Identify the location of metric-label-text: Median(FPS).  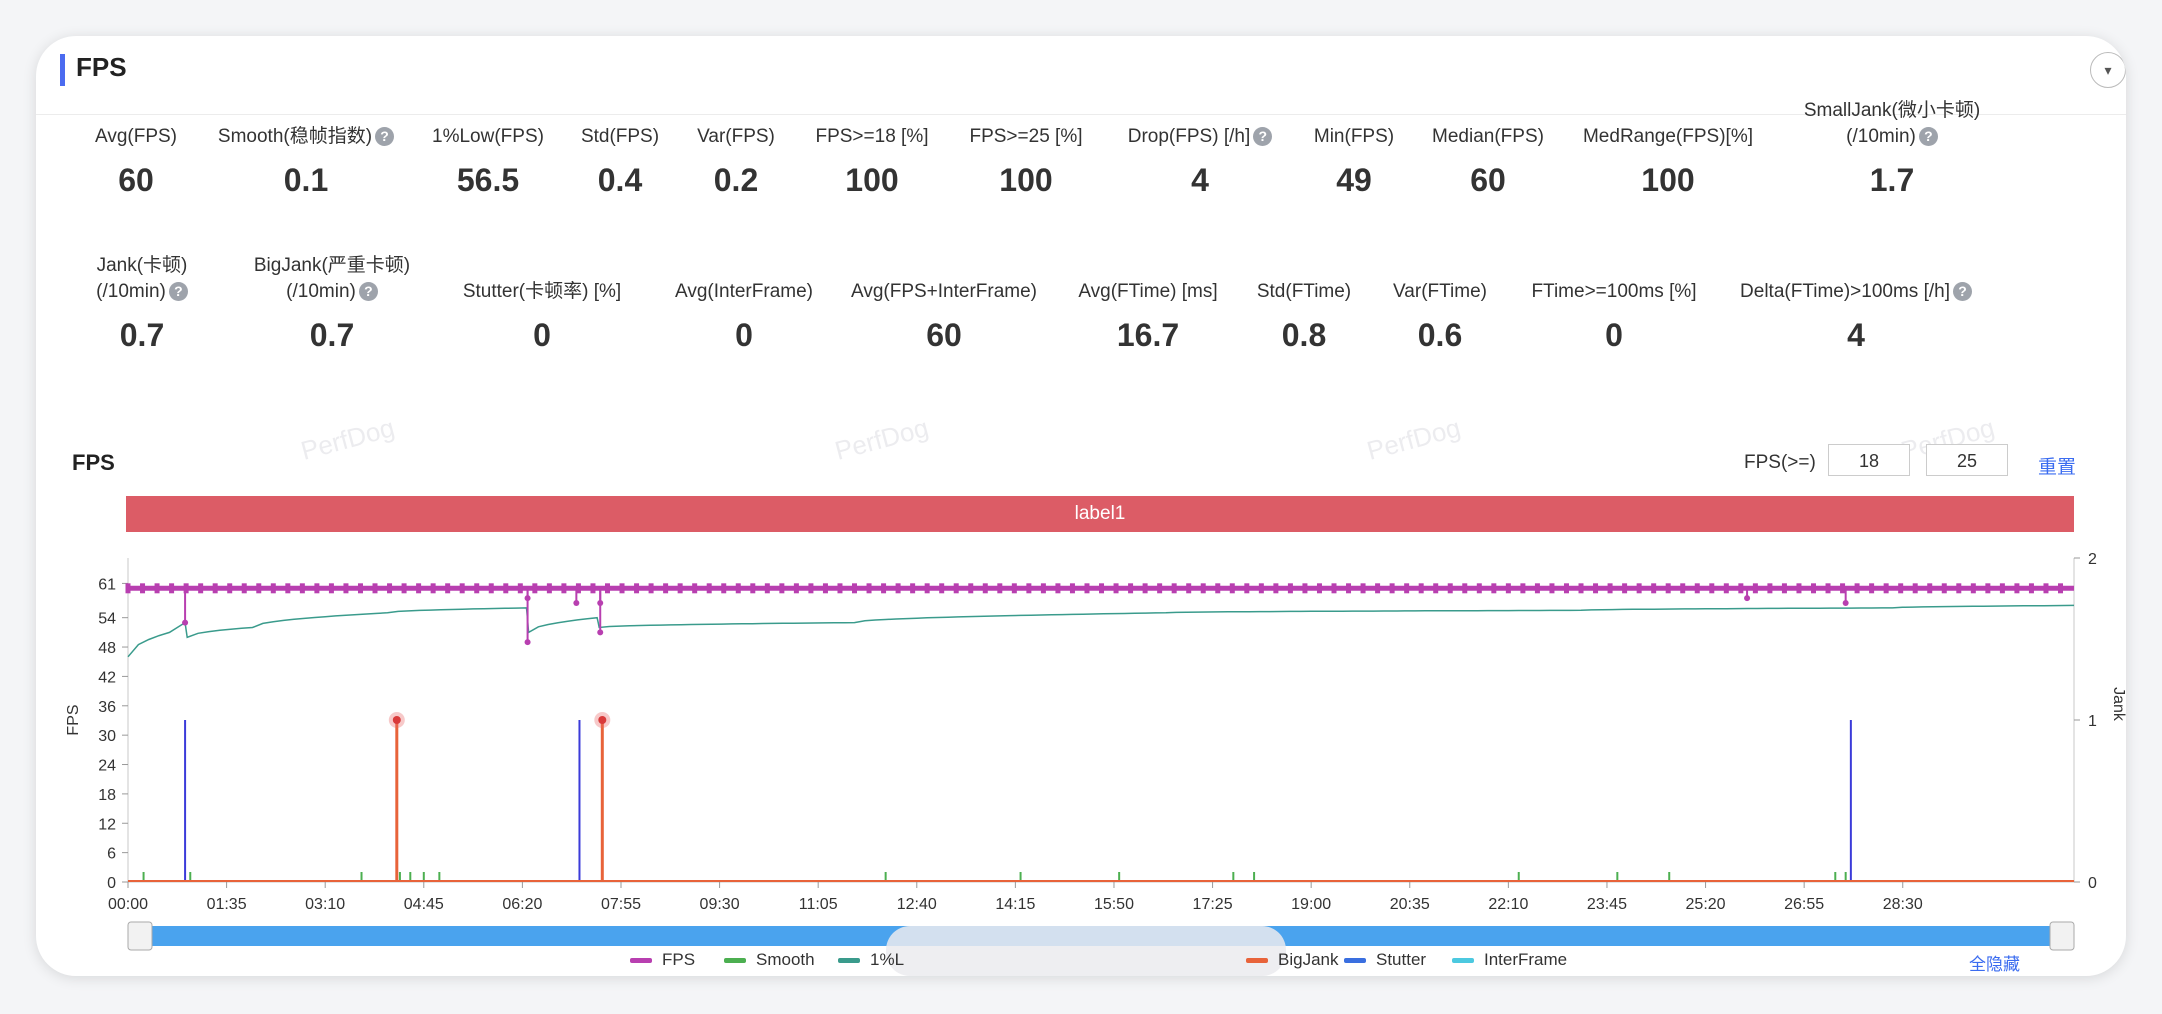
(1488, 136).